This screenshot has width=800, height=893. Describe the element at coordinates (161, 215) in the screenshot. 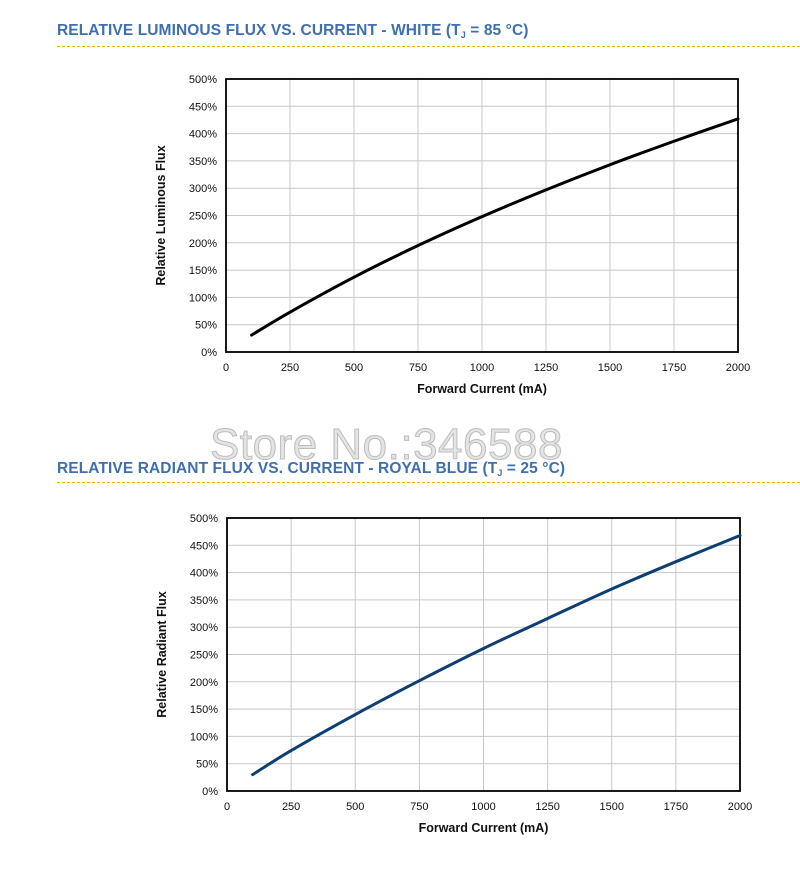

I see `y-axis-label: Relative Luminous Flux` at that location.